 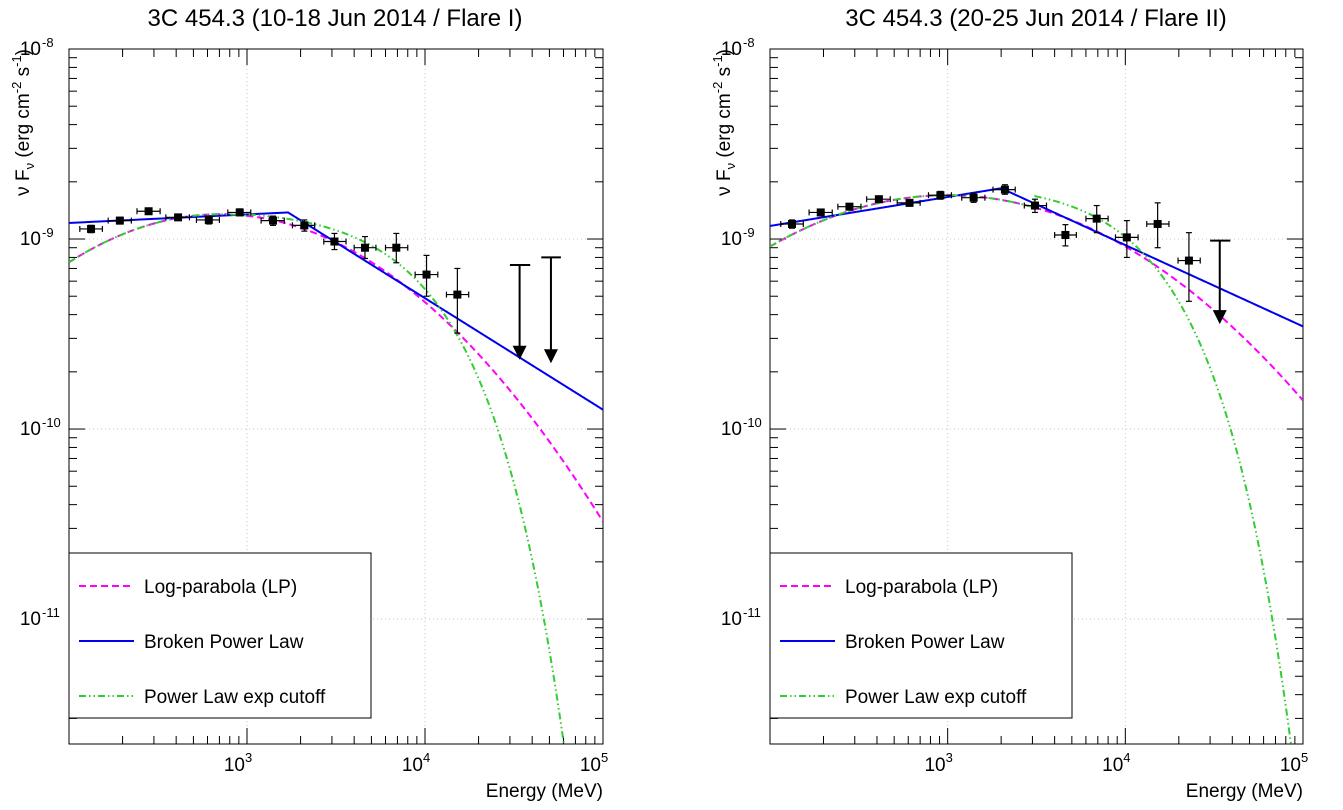 What do you see at coordinates (426, 757) in the screenshot?
I see `tick-exponent: 4` at bounding box center [426, 757].